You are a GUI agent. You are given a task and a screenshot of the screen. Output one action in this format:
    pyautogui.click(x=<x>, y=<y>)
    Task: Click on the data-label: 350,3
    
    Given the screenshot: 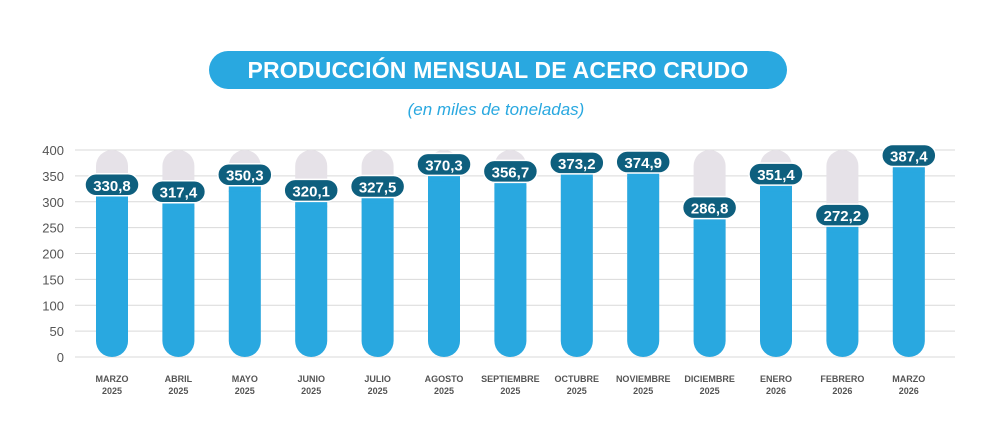 What is the action you would take?
    pyautogui.click(x=245, y=176)
    